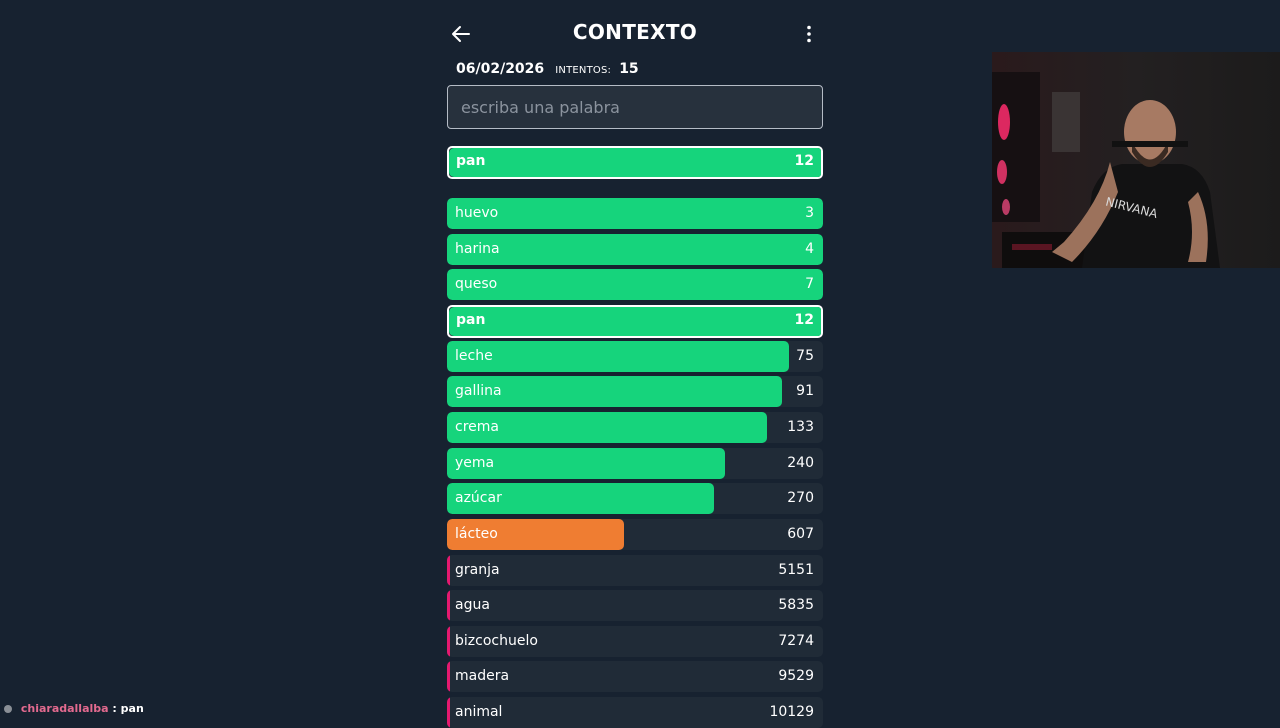  What do you see at coordinates (805, 356) in the screenshot?
I see `guess-rank: 75` at bounding box center [805, 356].